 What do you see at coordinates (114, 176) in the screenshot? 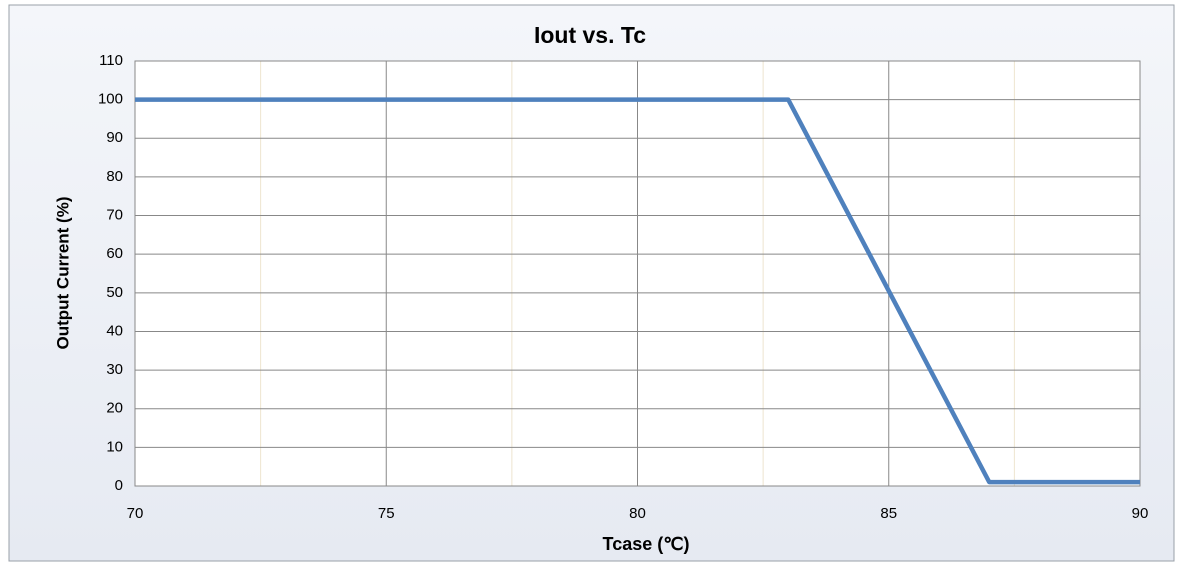
I see `y-tick-label: 80` at bounding box center [114, 176].